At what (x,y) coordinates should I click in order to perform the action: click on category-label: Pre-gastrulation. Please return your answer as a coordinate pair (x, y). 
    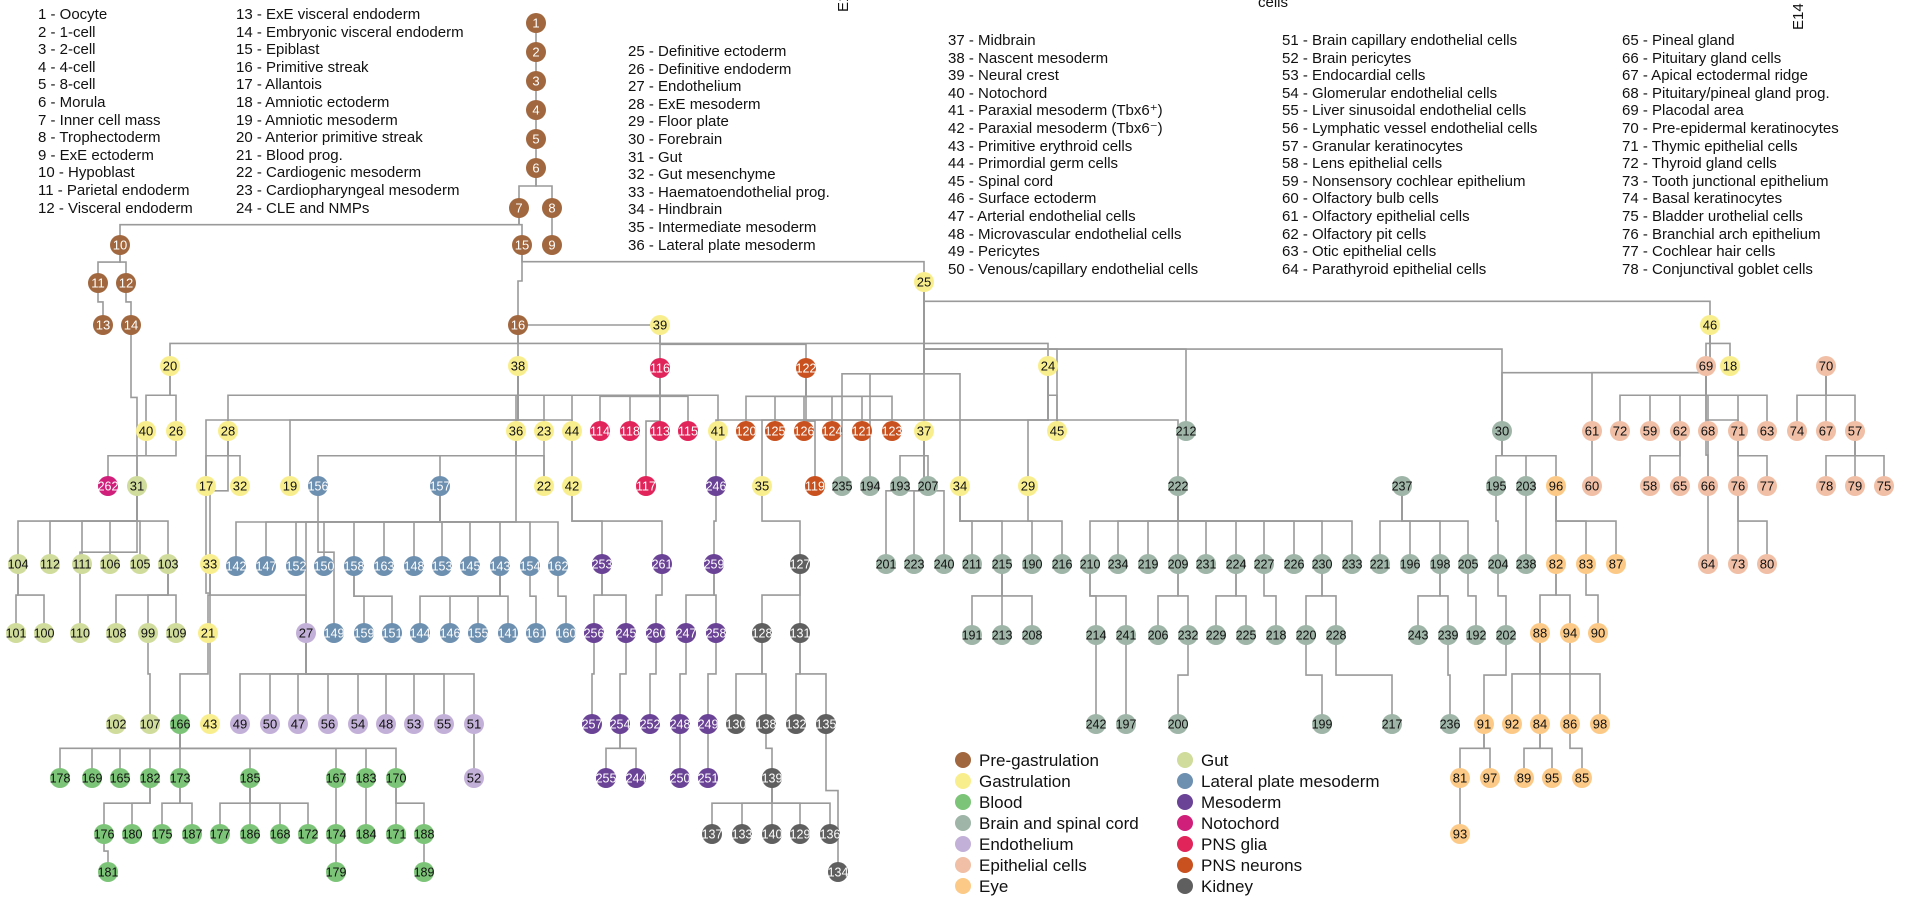
    Looking at the image, I should click on (1039, 760).